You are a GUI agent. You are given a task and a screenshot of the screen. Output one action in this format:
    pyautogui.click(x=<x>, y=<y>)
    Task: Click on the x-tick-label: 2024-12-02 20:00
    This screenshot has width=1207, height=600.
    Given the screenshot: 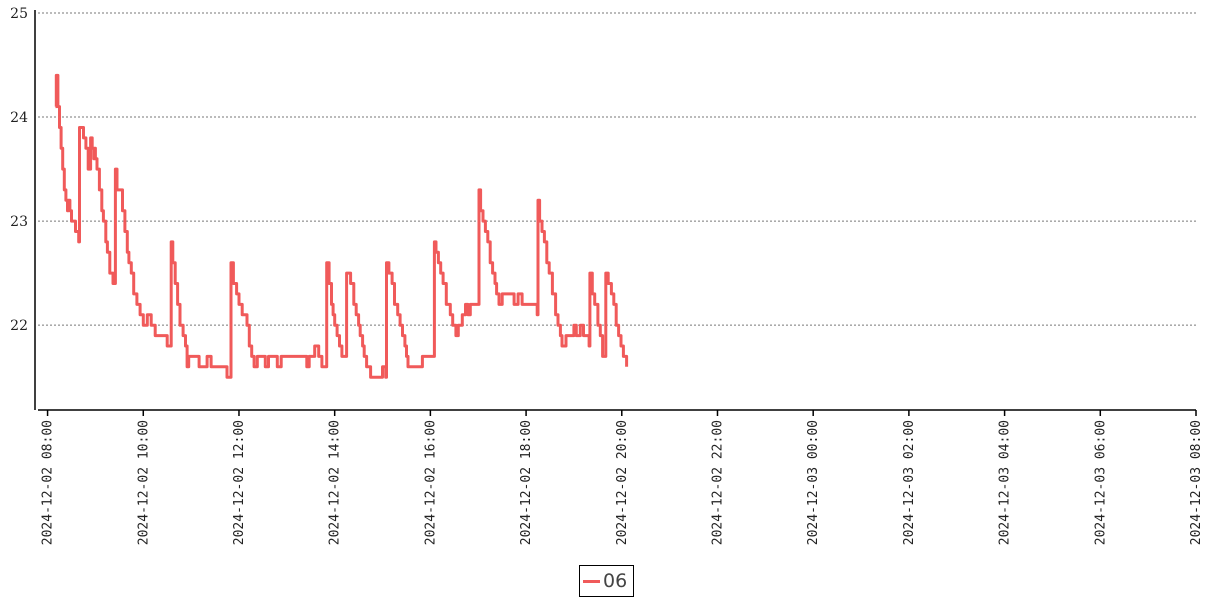 What is the action you would take?
    pyautogui.click(x=622, y=482)
    